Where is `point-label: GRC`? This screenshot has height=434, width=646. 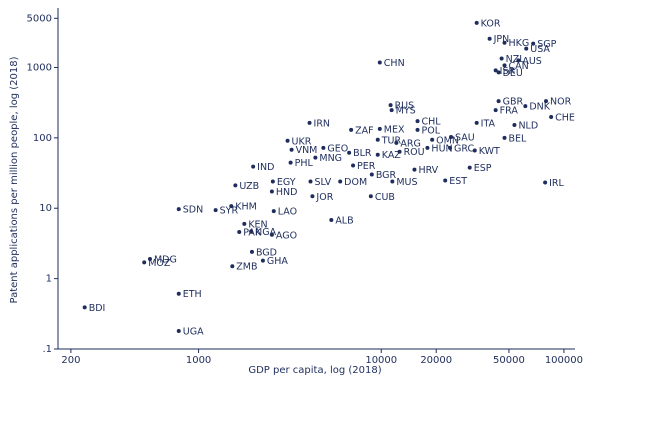 point-label: GRC is located at coordinates (464, 148).